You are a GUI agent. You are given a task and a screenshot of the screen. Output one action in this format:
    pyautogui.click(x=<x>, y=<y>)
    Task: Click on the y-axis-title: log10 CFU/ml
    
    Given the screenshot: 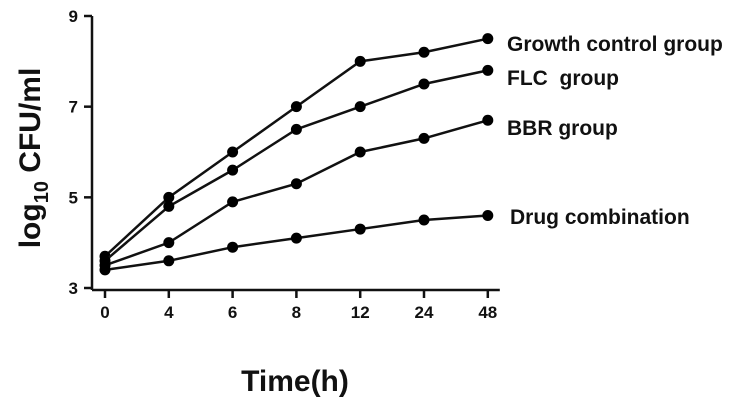 What is the action you would take?
    pyautogui.click(x=33, y=158)
    